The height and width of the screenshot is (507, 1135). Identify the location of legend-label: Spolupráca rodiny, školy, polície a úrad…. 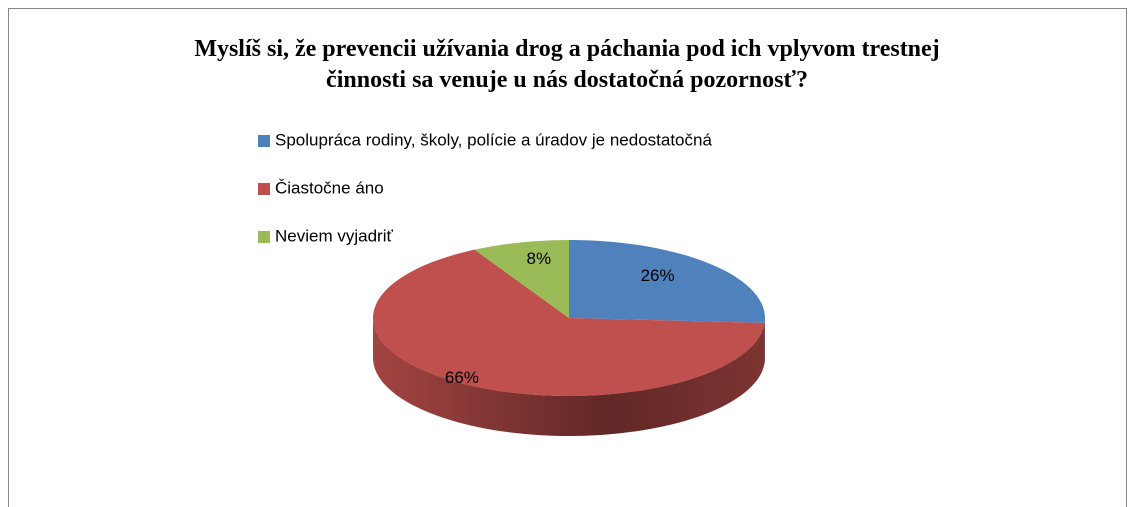
(493, 139).